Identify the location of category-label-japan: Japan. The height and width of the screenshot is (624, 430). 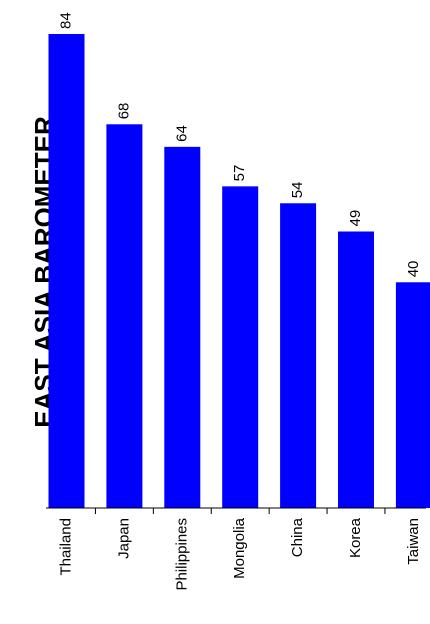
(123, 538).